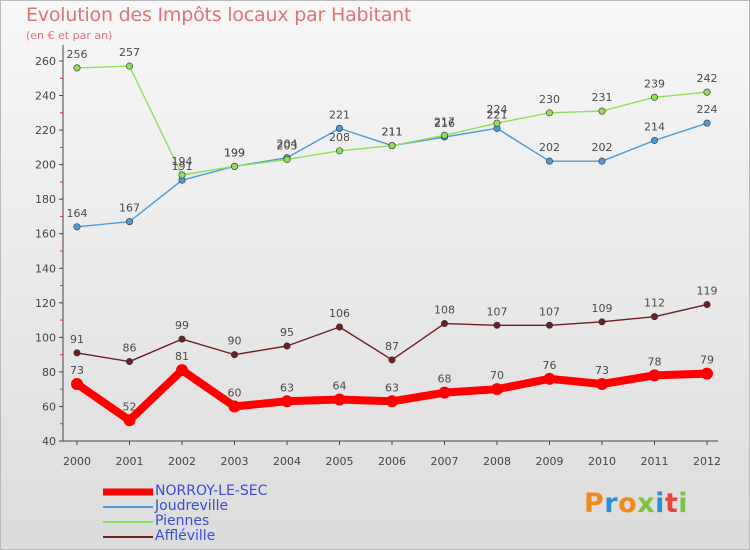 The width and height of the screenshot is (750, 550). Describe the element at coordinates (707, 78) in the screenshot. I see `data-label: 242` at that location.